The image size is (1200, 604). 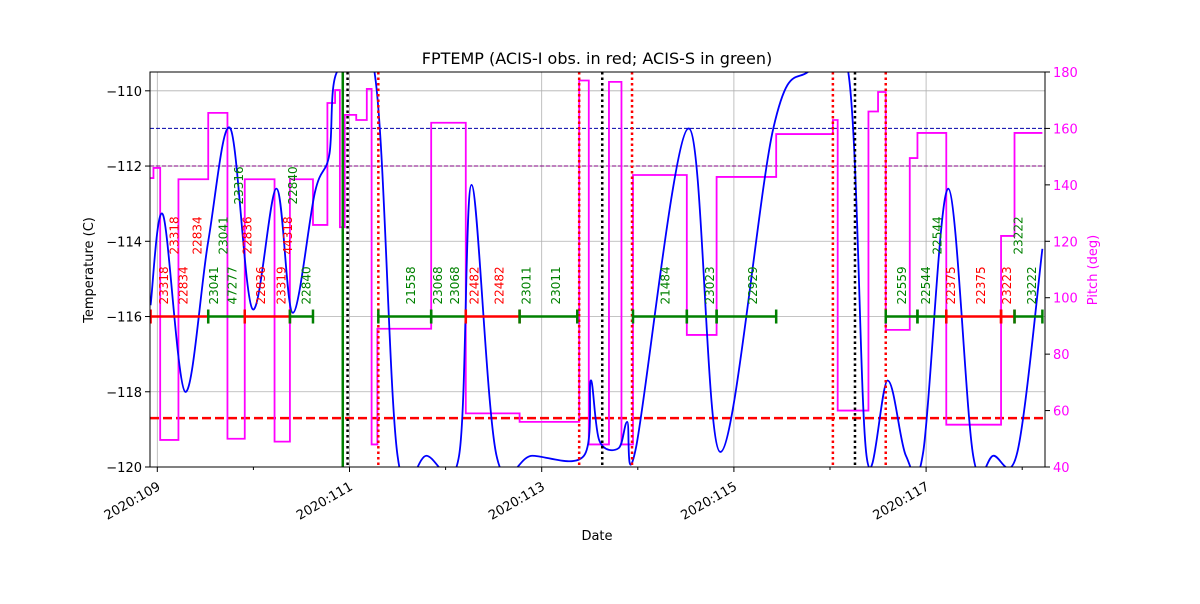 I want to click on y2-axis-label: Pitch (deg), so click(x=1093, y=270).